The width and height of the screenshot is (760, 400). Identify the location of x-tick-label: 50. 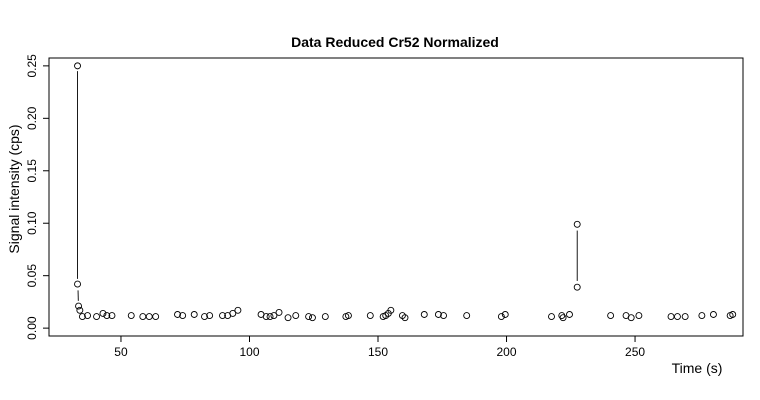
(121, 352).